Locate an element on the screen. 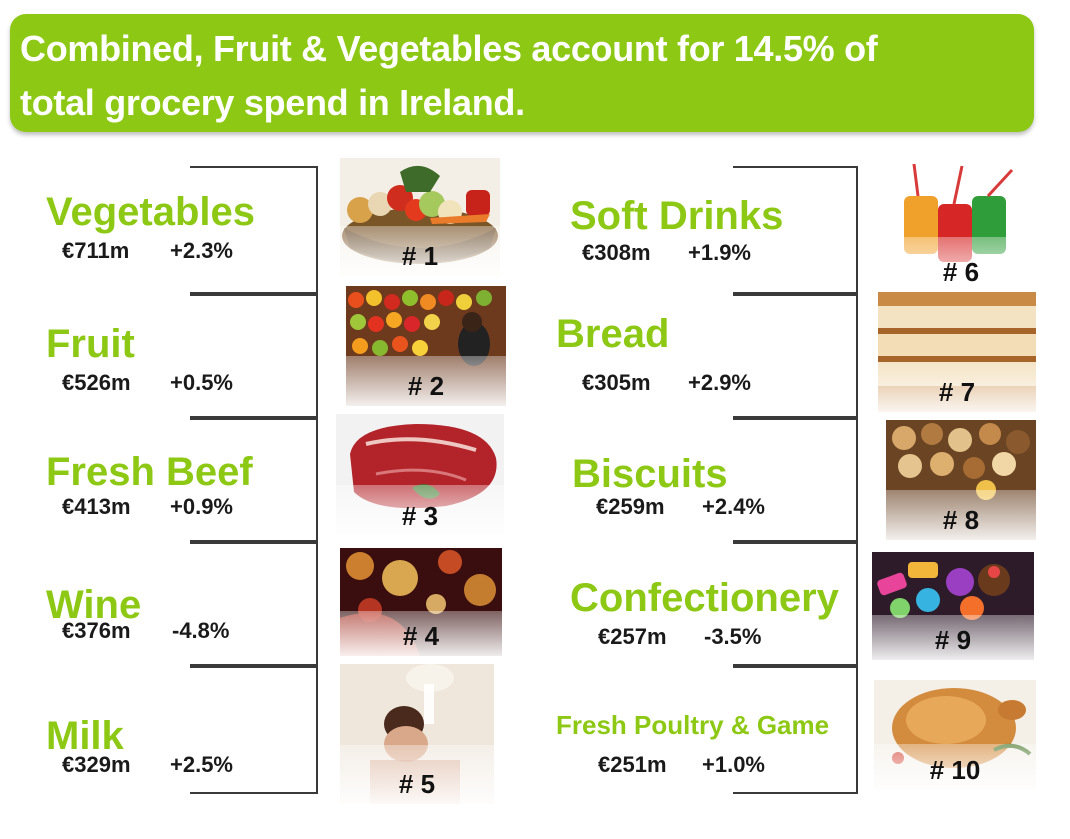 This screenshot has width=1070, height=839. value-bread: €305m is located at coordinates (616, 382).